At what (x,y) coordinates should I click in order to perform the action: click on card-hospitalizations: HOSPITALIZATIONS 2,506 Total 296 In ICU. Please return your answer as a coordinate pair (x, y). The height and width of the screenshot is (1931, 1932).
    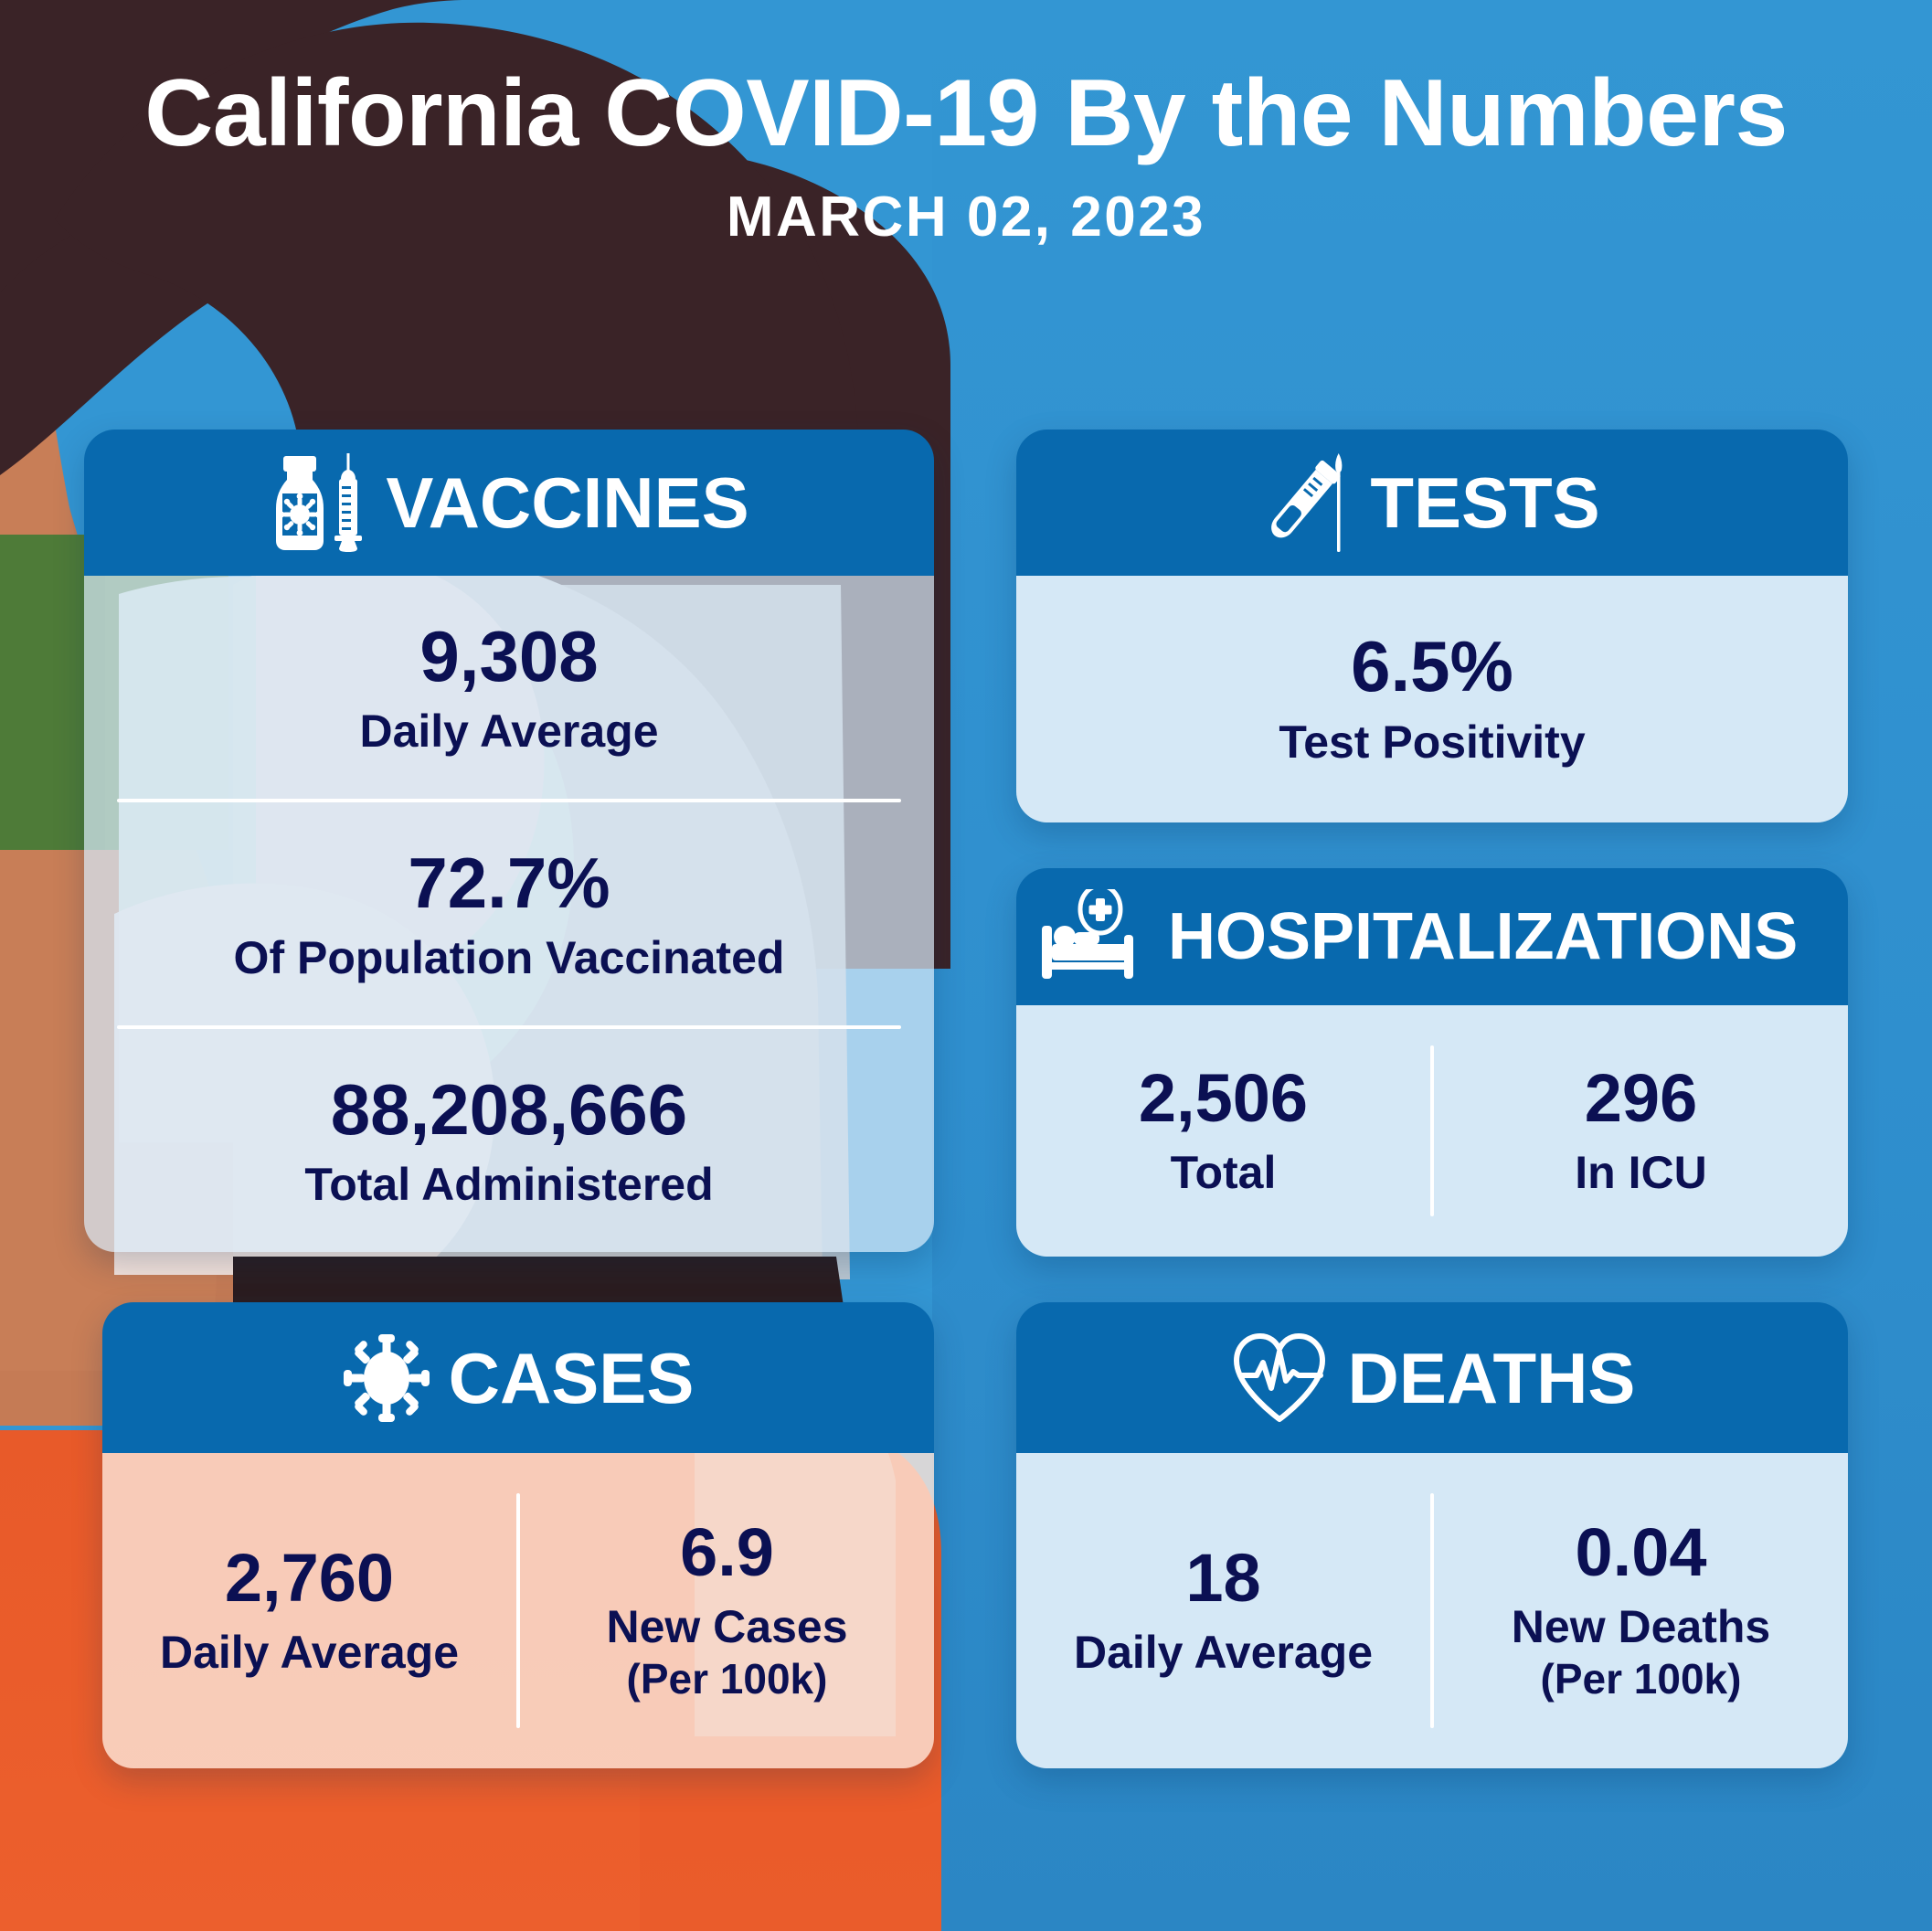
    Looking at the image, I should click on (1432, 1062).